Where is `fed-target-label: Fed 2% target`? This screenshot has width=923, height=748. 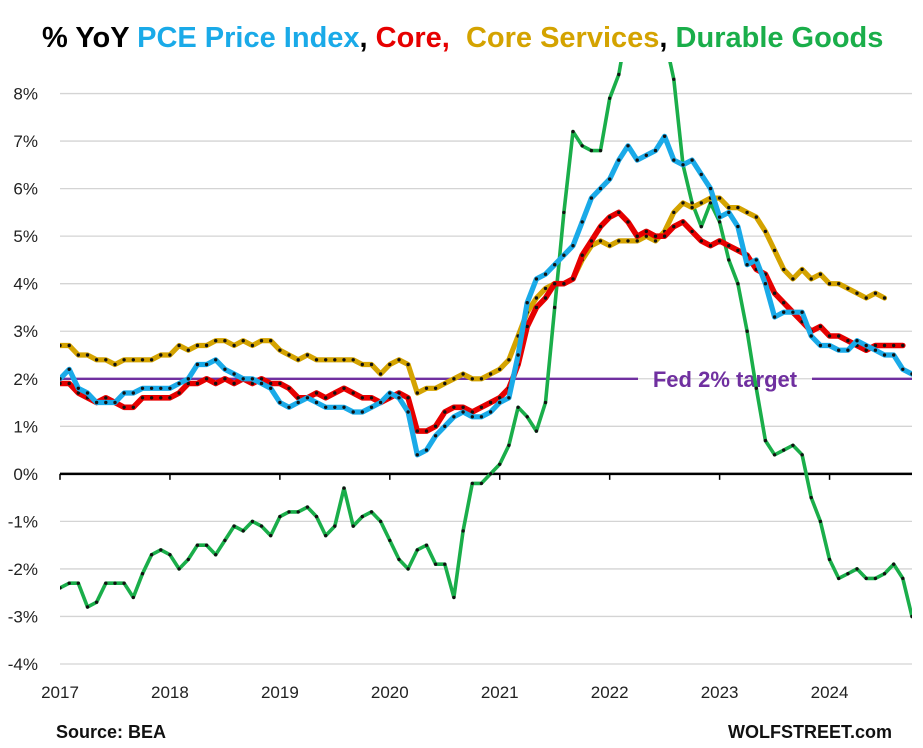
fed-target-label: Fed 2% target is located at coordinates (725, 379).